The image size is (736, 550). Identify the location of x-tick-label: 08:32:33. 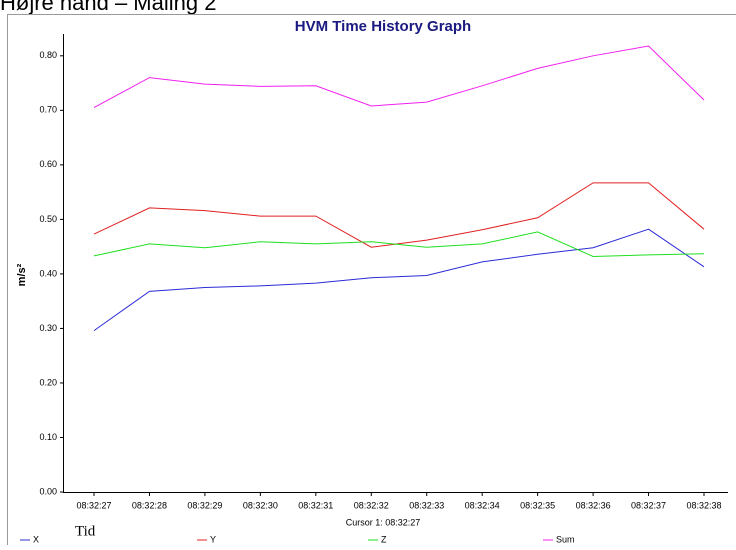
(426, 505).